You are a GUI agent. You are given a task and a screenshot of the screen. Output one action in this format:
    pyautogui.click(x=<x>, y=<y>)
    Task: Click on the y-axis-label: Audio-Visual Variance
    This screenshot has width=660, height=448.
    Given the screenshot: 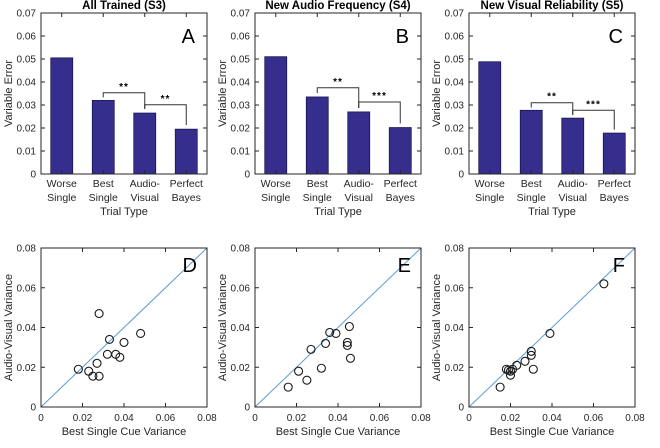 What is the action you would take?
    pyautogui.click(x=437, y=327)
    